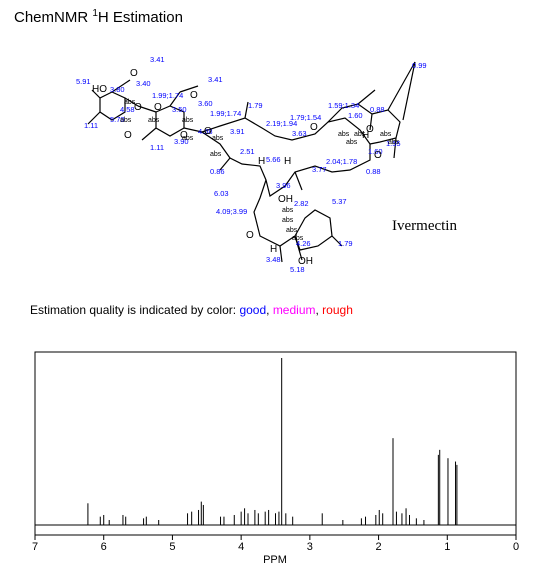  What do you see at coordinates (140, 17) in the screenshot?
I see `title-rest: H Estimation` at bounding box center [140, 17].